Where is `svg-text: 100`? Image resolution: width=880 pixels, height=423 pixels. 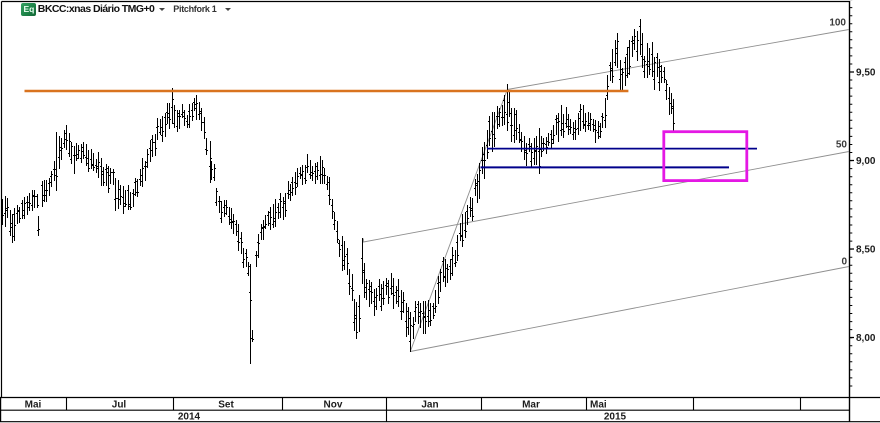
svg-text: 100 is located at coordinates (837, 23).